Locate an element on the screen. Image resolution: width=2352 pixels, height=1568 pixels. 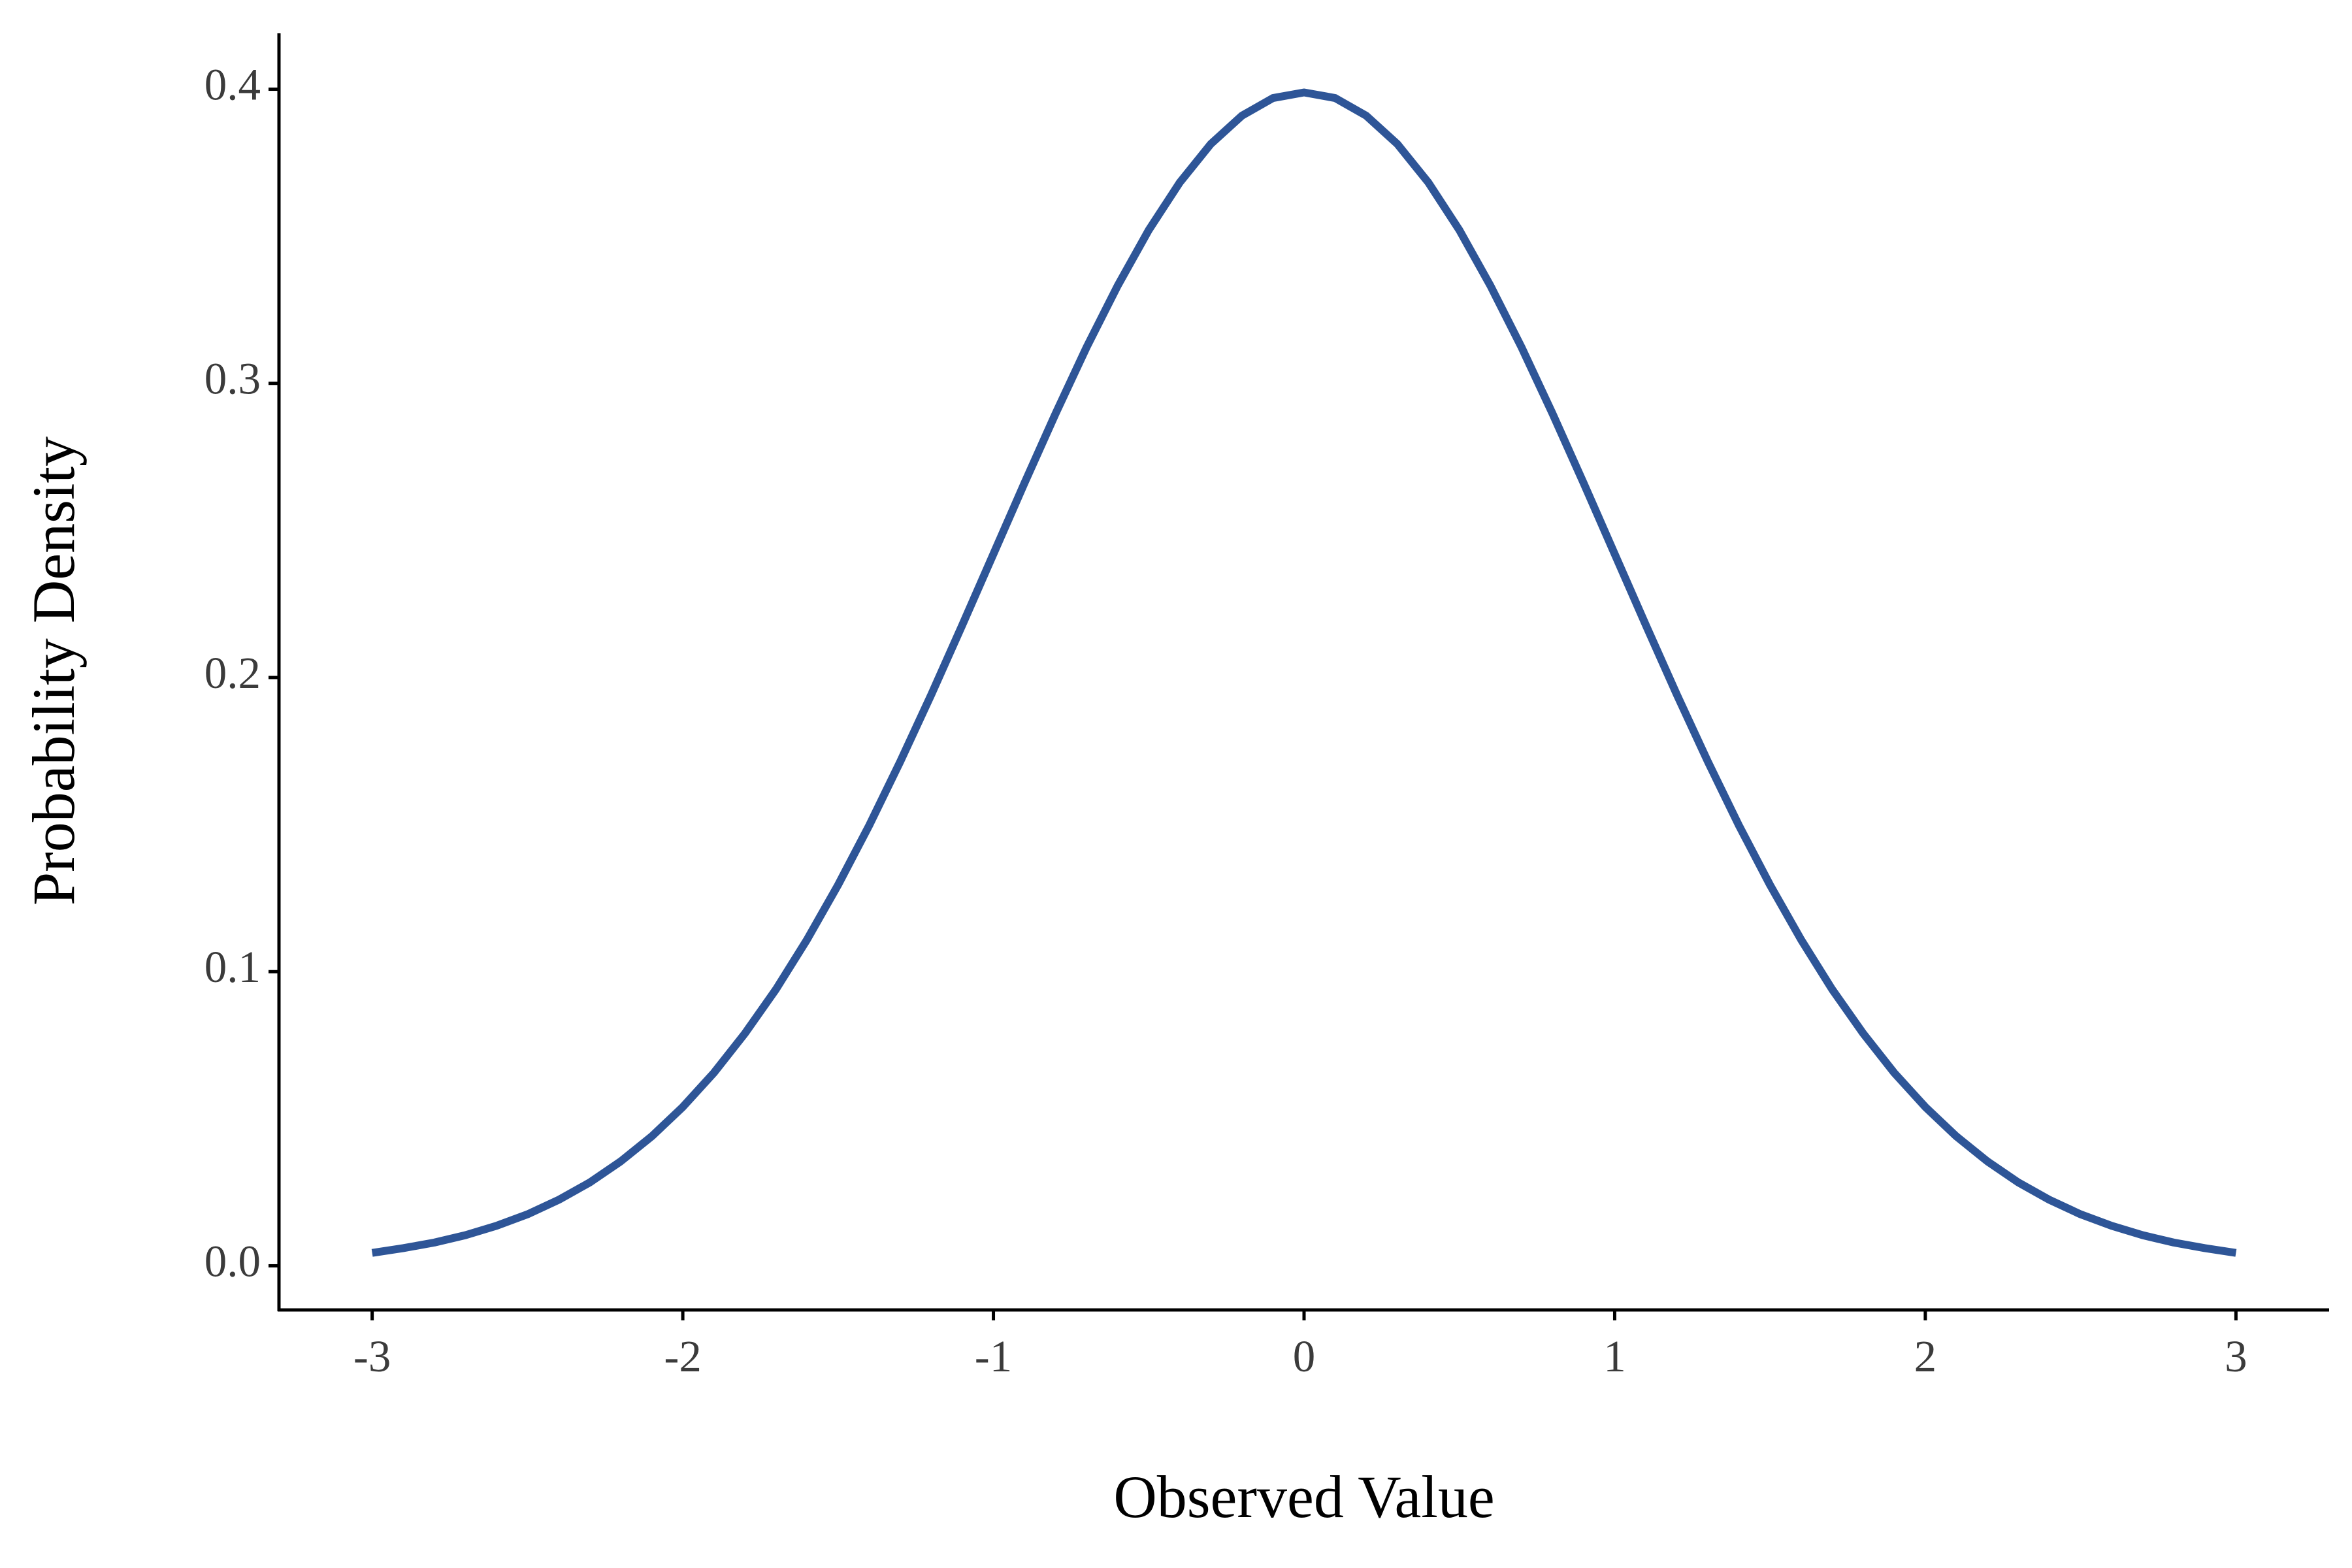
y-tick-label: 0.4 is located at coordinates (232, 84).